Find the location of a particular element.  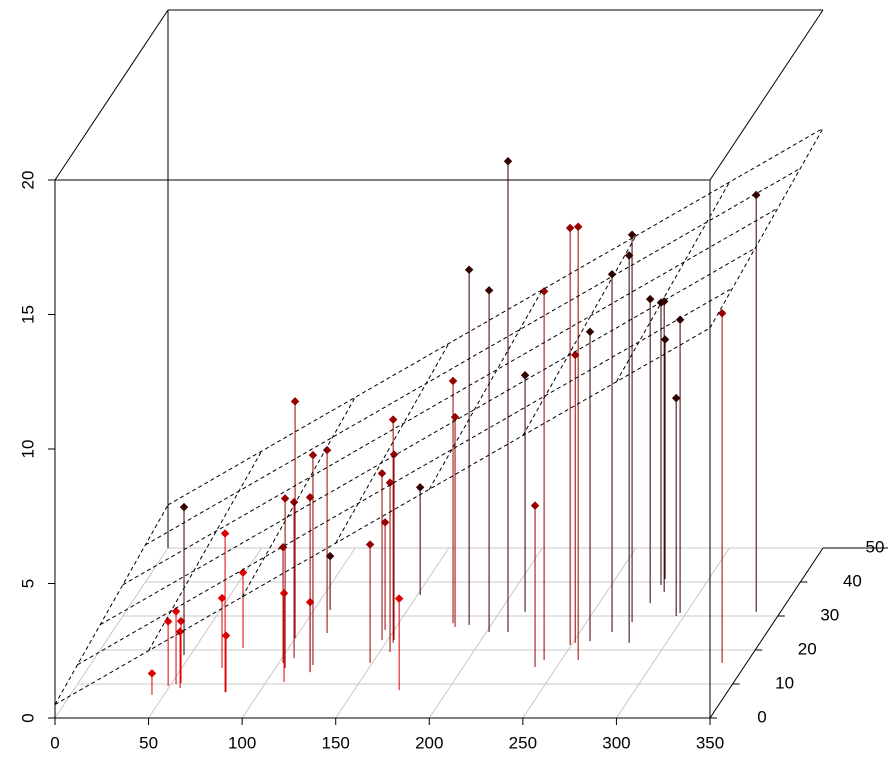

z-tick-label: 15 is located at coordinates (27, 314).